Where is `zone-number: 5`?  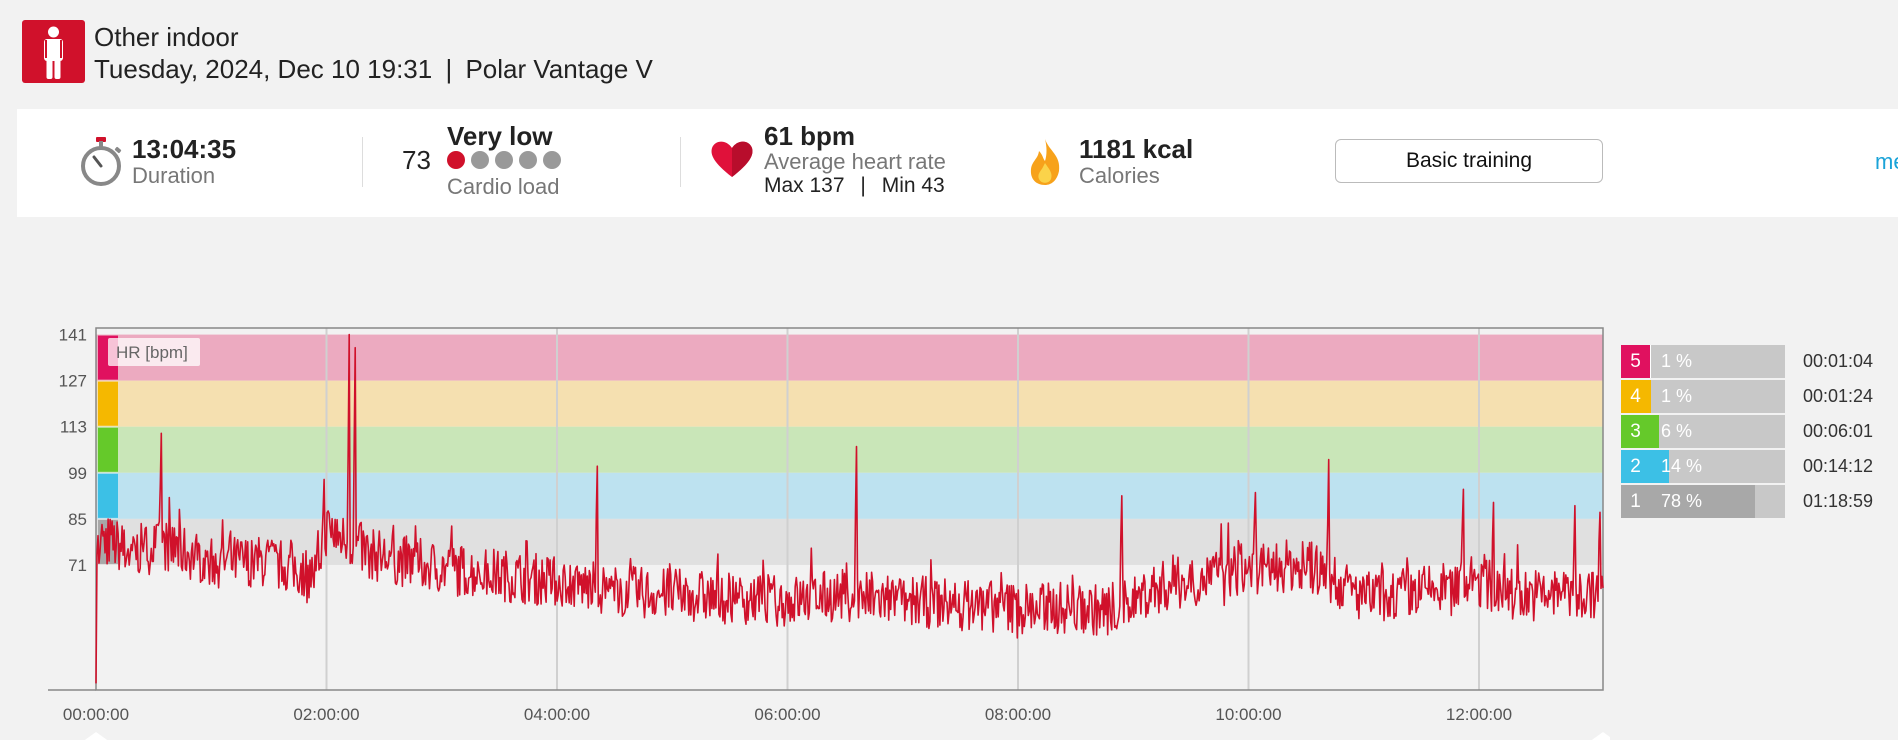 zone-number: 5 is located at coordinates (1635, 361).